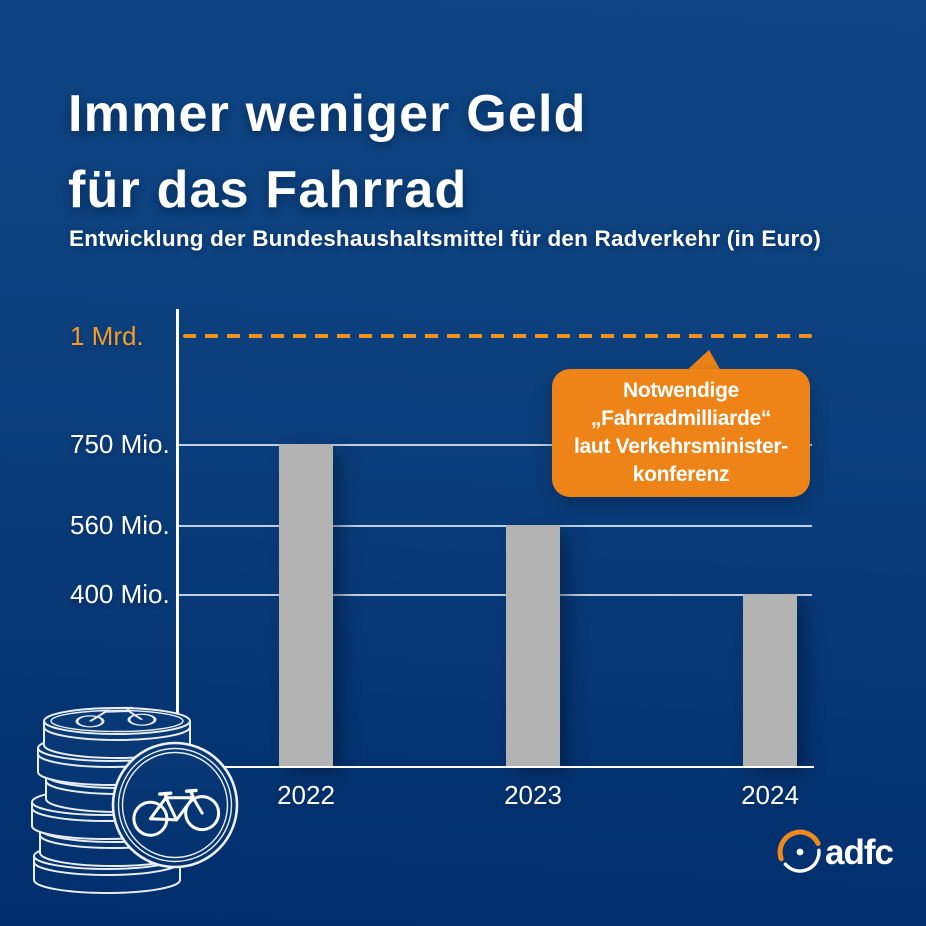 This screenshot has height=926, width=926. What do you see at coordinates (859, 852) in the screenshot?
I see `adfc-wordmark: adfc` at bounding box center [859, 852].